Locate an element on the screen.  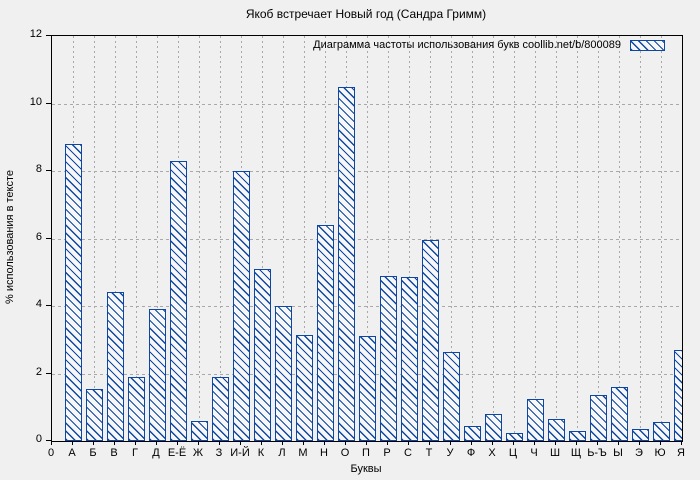
x-tick-label: М is located at coordinates (303, 453).